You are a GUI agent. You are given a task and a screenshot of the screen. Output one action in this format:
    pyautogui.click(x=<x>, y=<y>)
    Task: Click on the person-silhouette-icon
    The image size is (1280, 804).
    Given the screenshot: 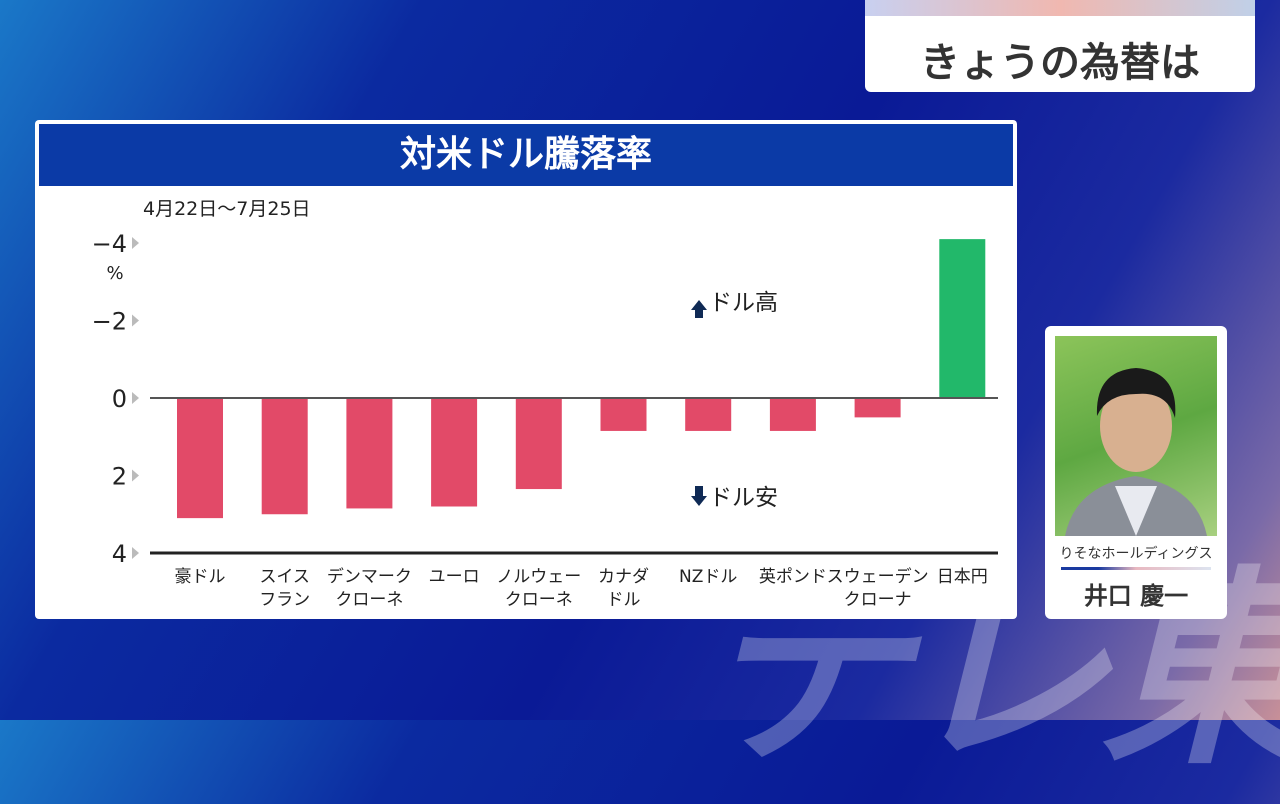 What is the action you would take?
    pyautogui.click(x=1136, y=452)
    